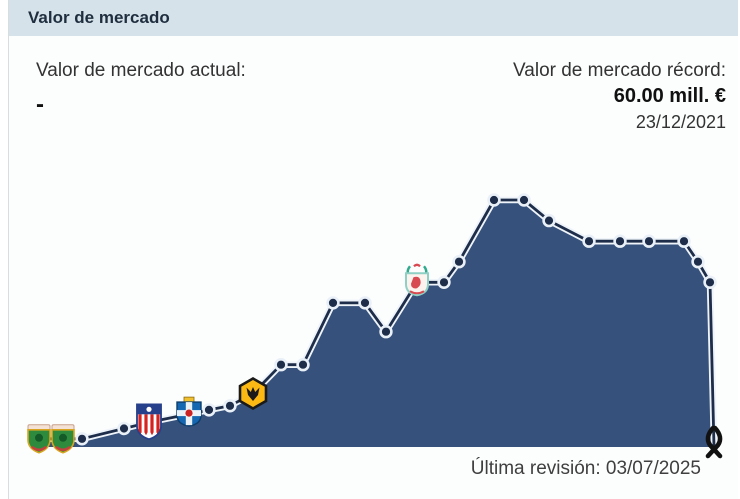  What do you see at coordinates (669, 96) in the screenshot?
I see `record-value: 60.00 mill. €` at bounding box center [669, 96].